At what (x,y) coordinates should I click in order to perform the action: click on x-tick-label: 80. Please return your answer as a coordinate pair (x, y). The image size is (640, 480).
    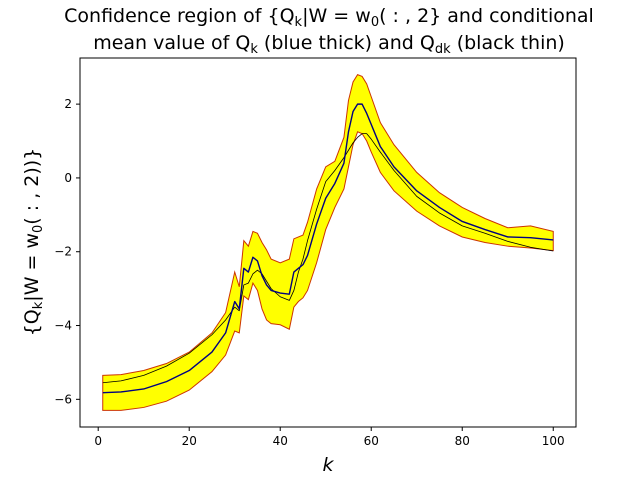
    Looking at the image, I should click on (462, 441).